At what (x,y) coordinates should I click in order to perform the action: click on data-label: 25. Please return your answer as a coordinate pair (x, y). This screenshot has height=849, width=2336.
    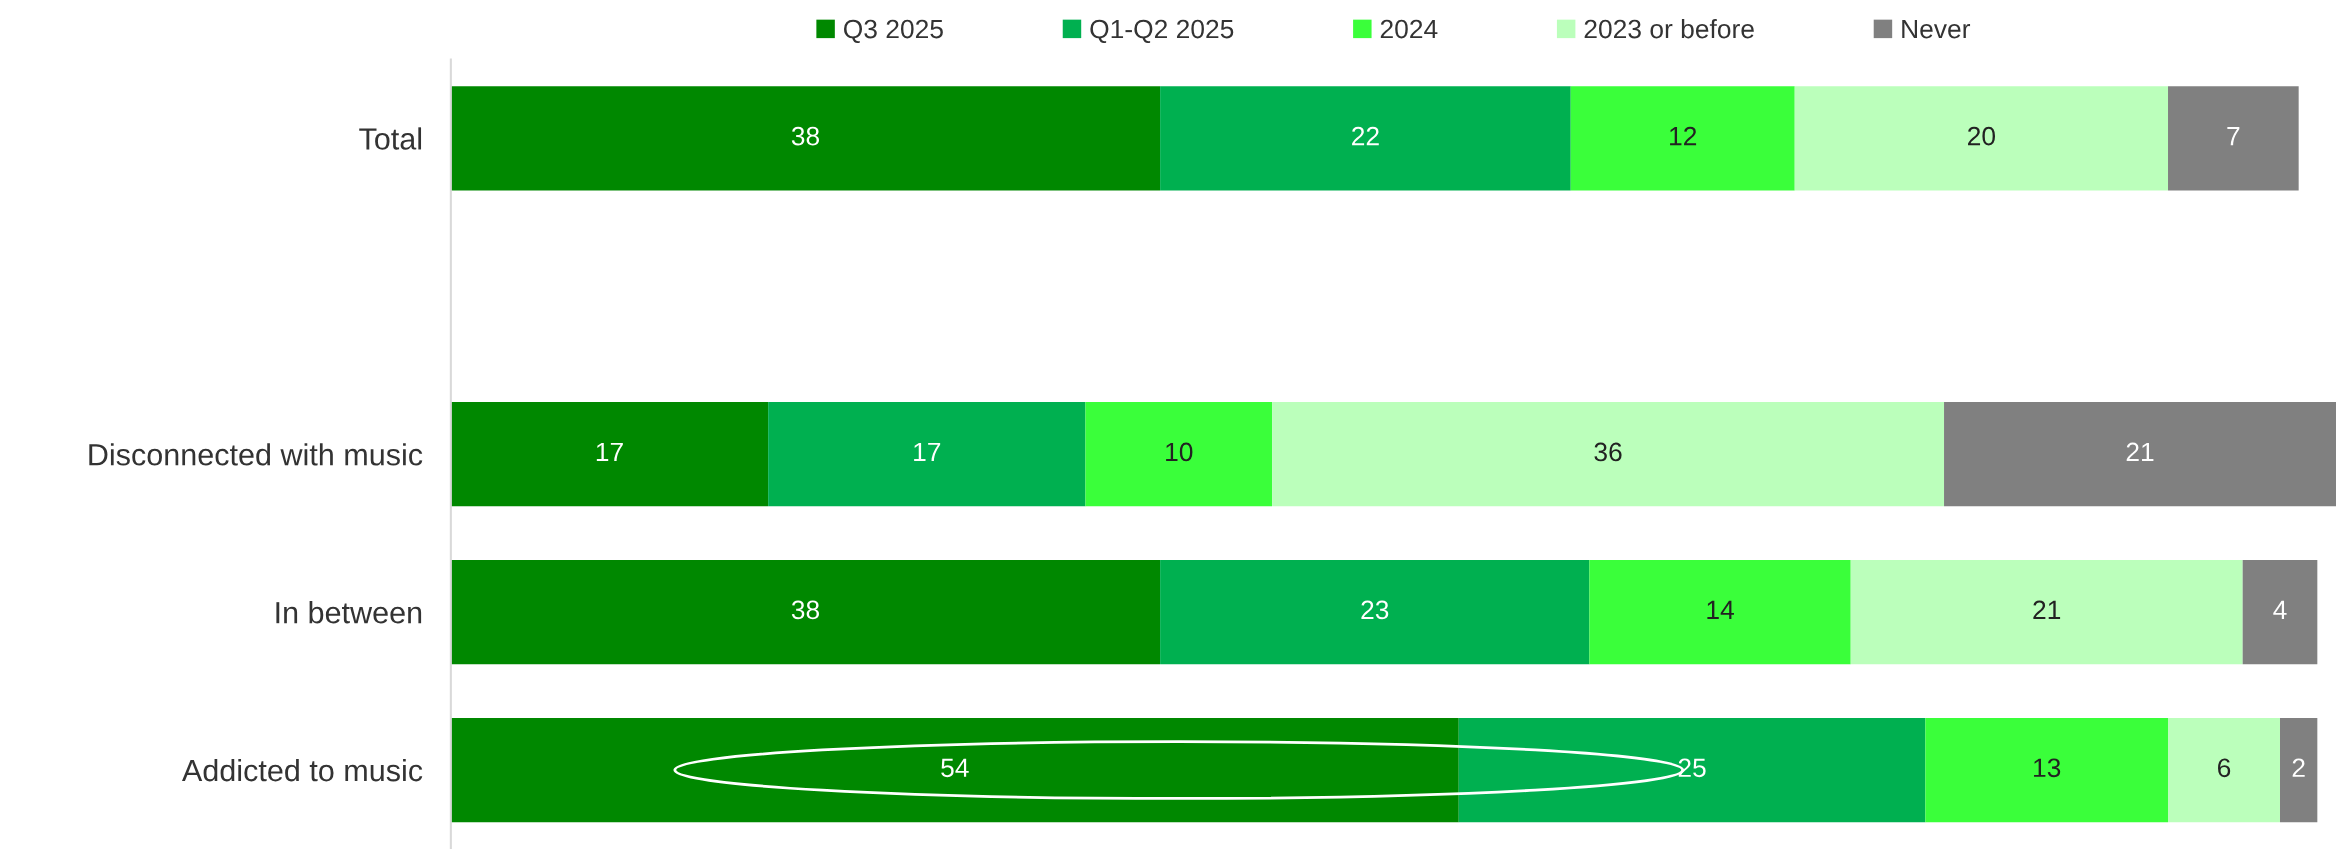
    Looking at the image, I should click on (1692, 768).